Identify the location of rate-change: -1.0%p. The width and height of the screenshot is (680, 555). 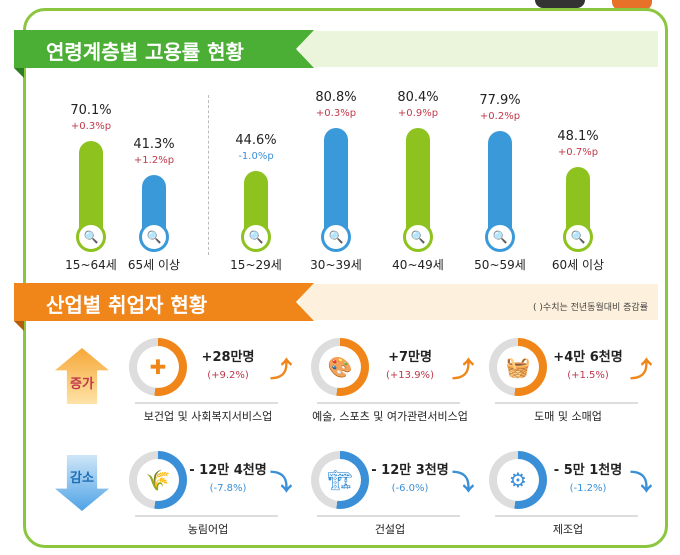
(256, 156).